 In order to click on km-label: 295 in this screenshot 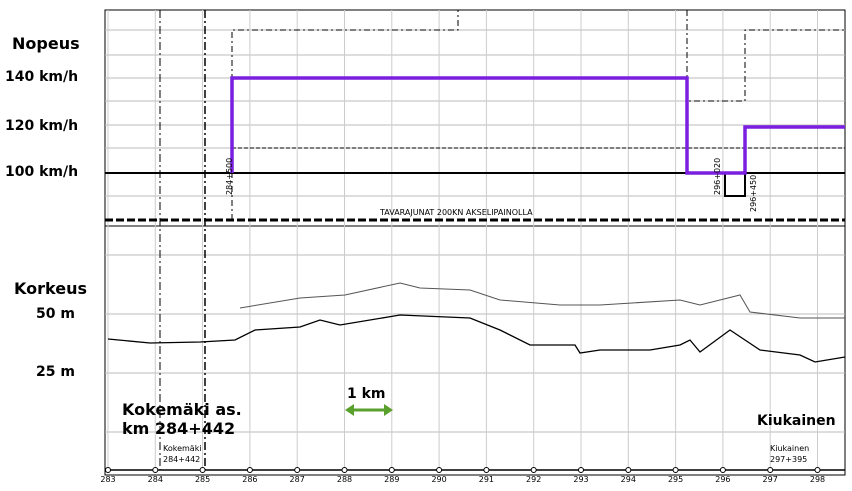, I will do `click(675, 479)`.